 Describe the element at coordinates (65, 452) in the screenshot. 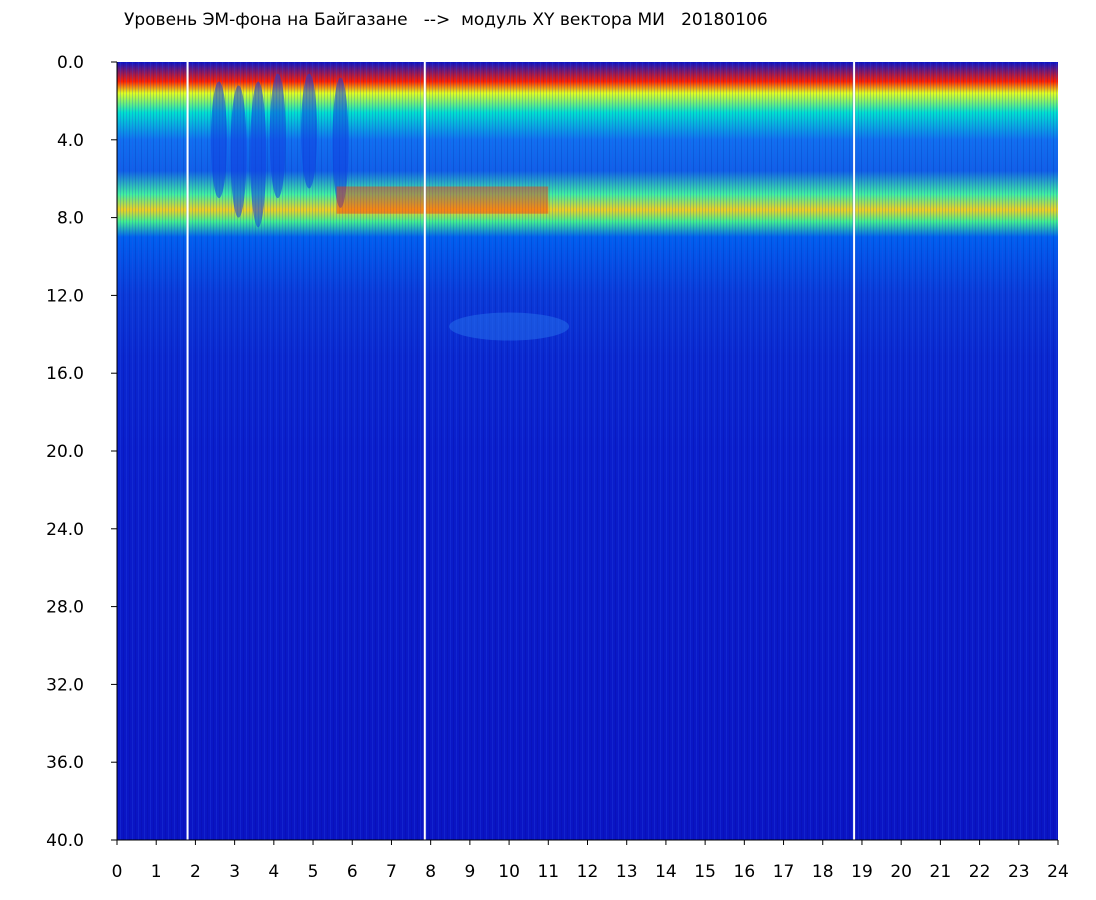

I see `y-tick-label: 20.0` at that location.